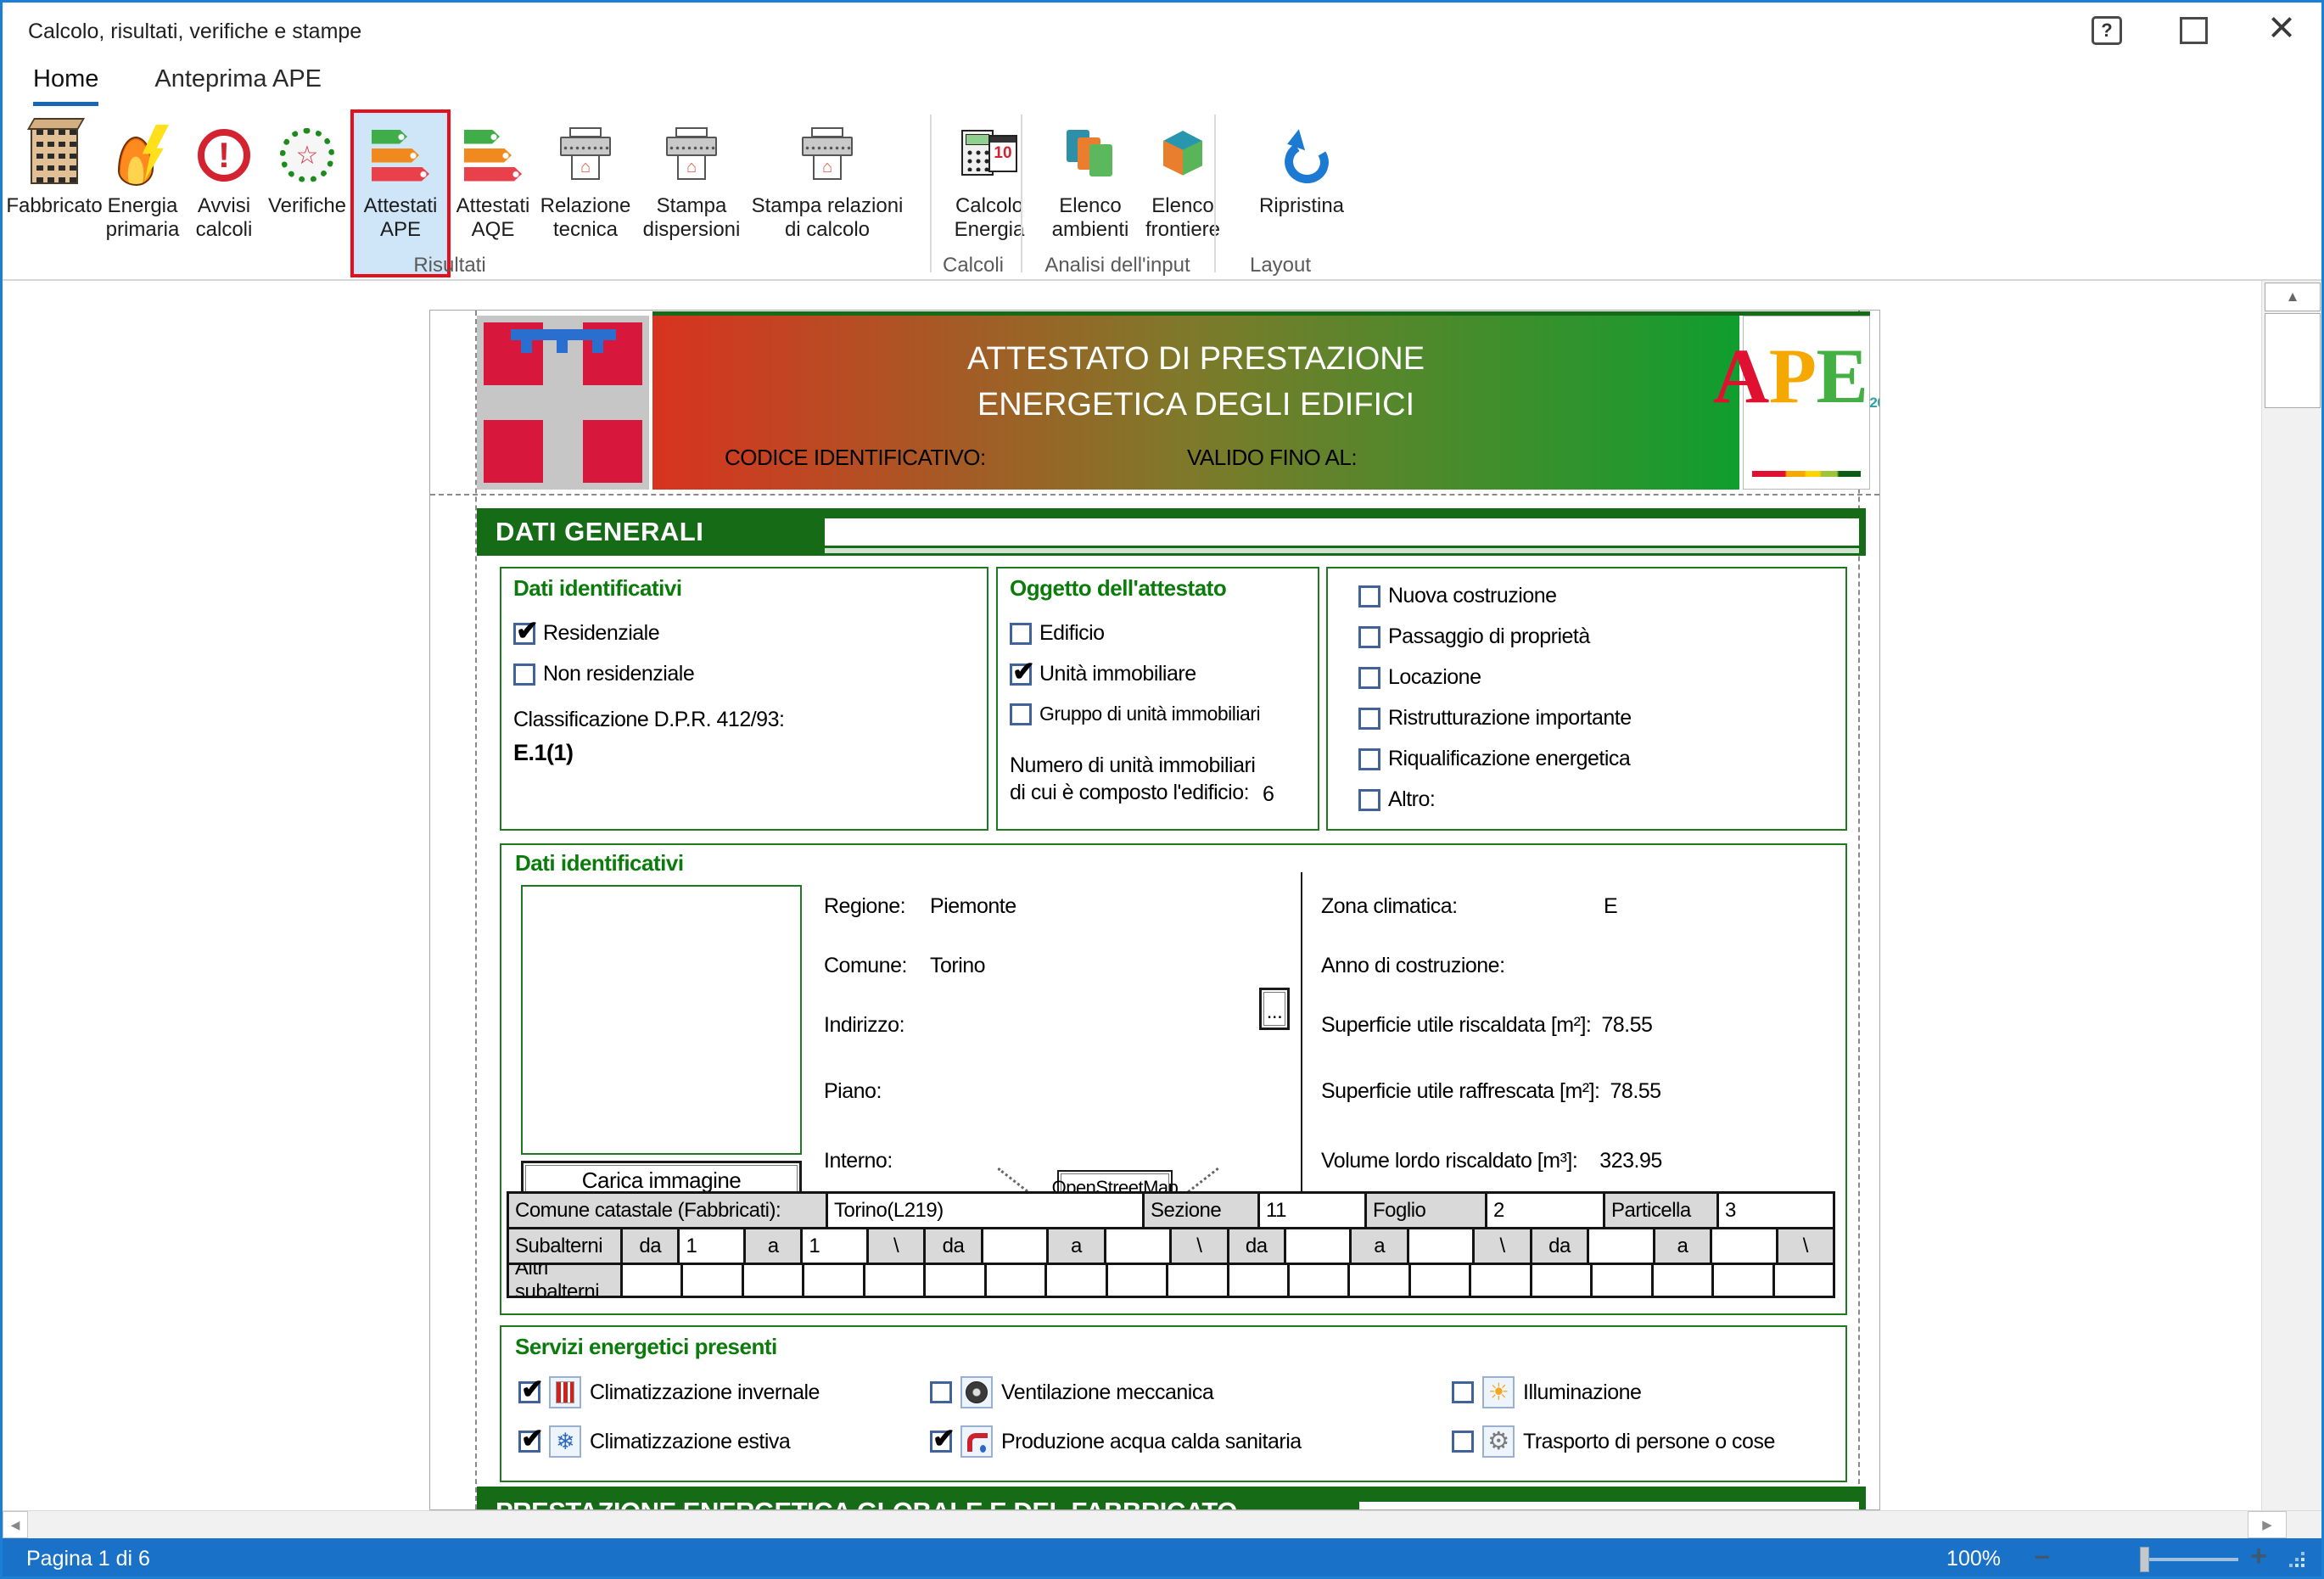 This screenshot has width=2324, height=1579. I want to click on toolbar-item-energia-primaria: Energia primaria, so click(143, 193).